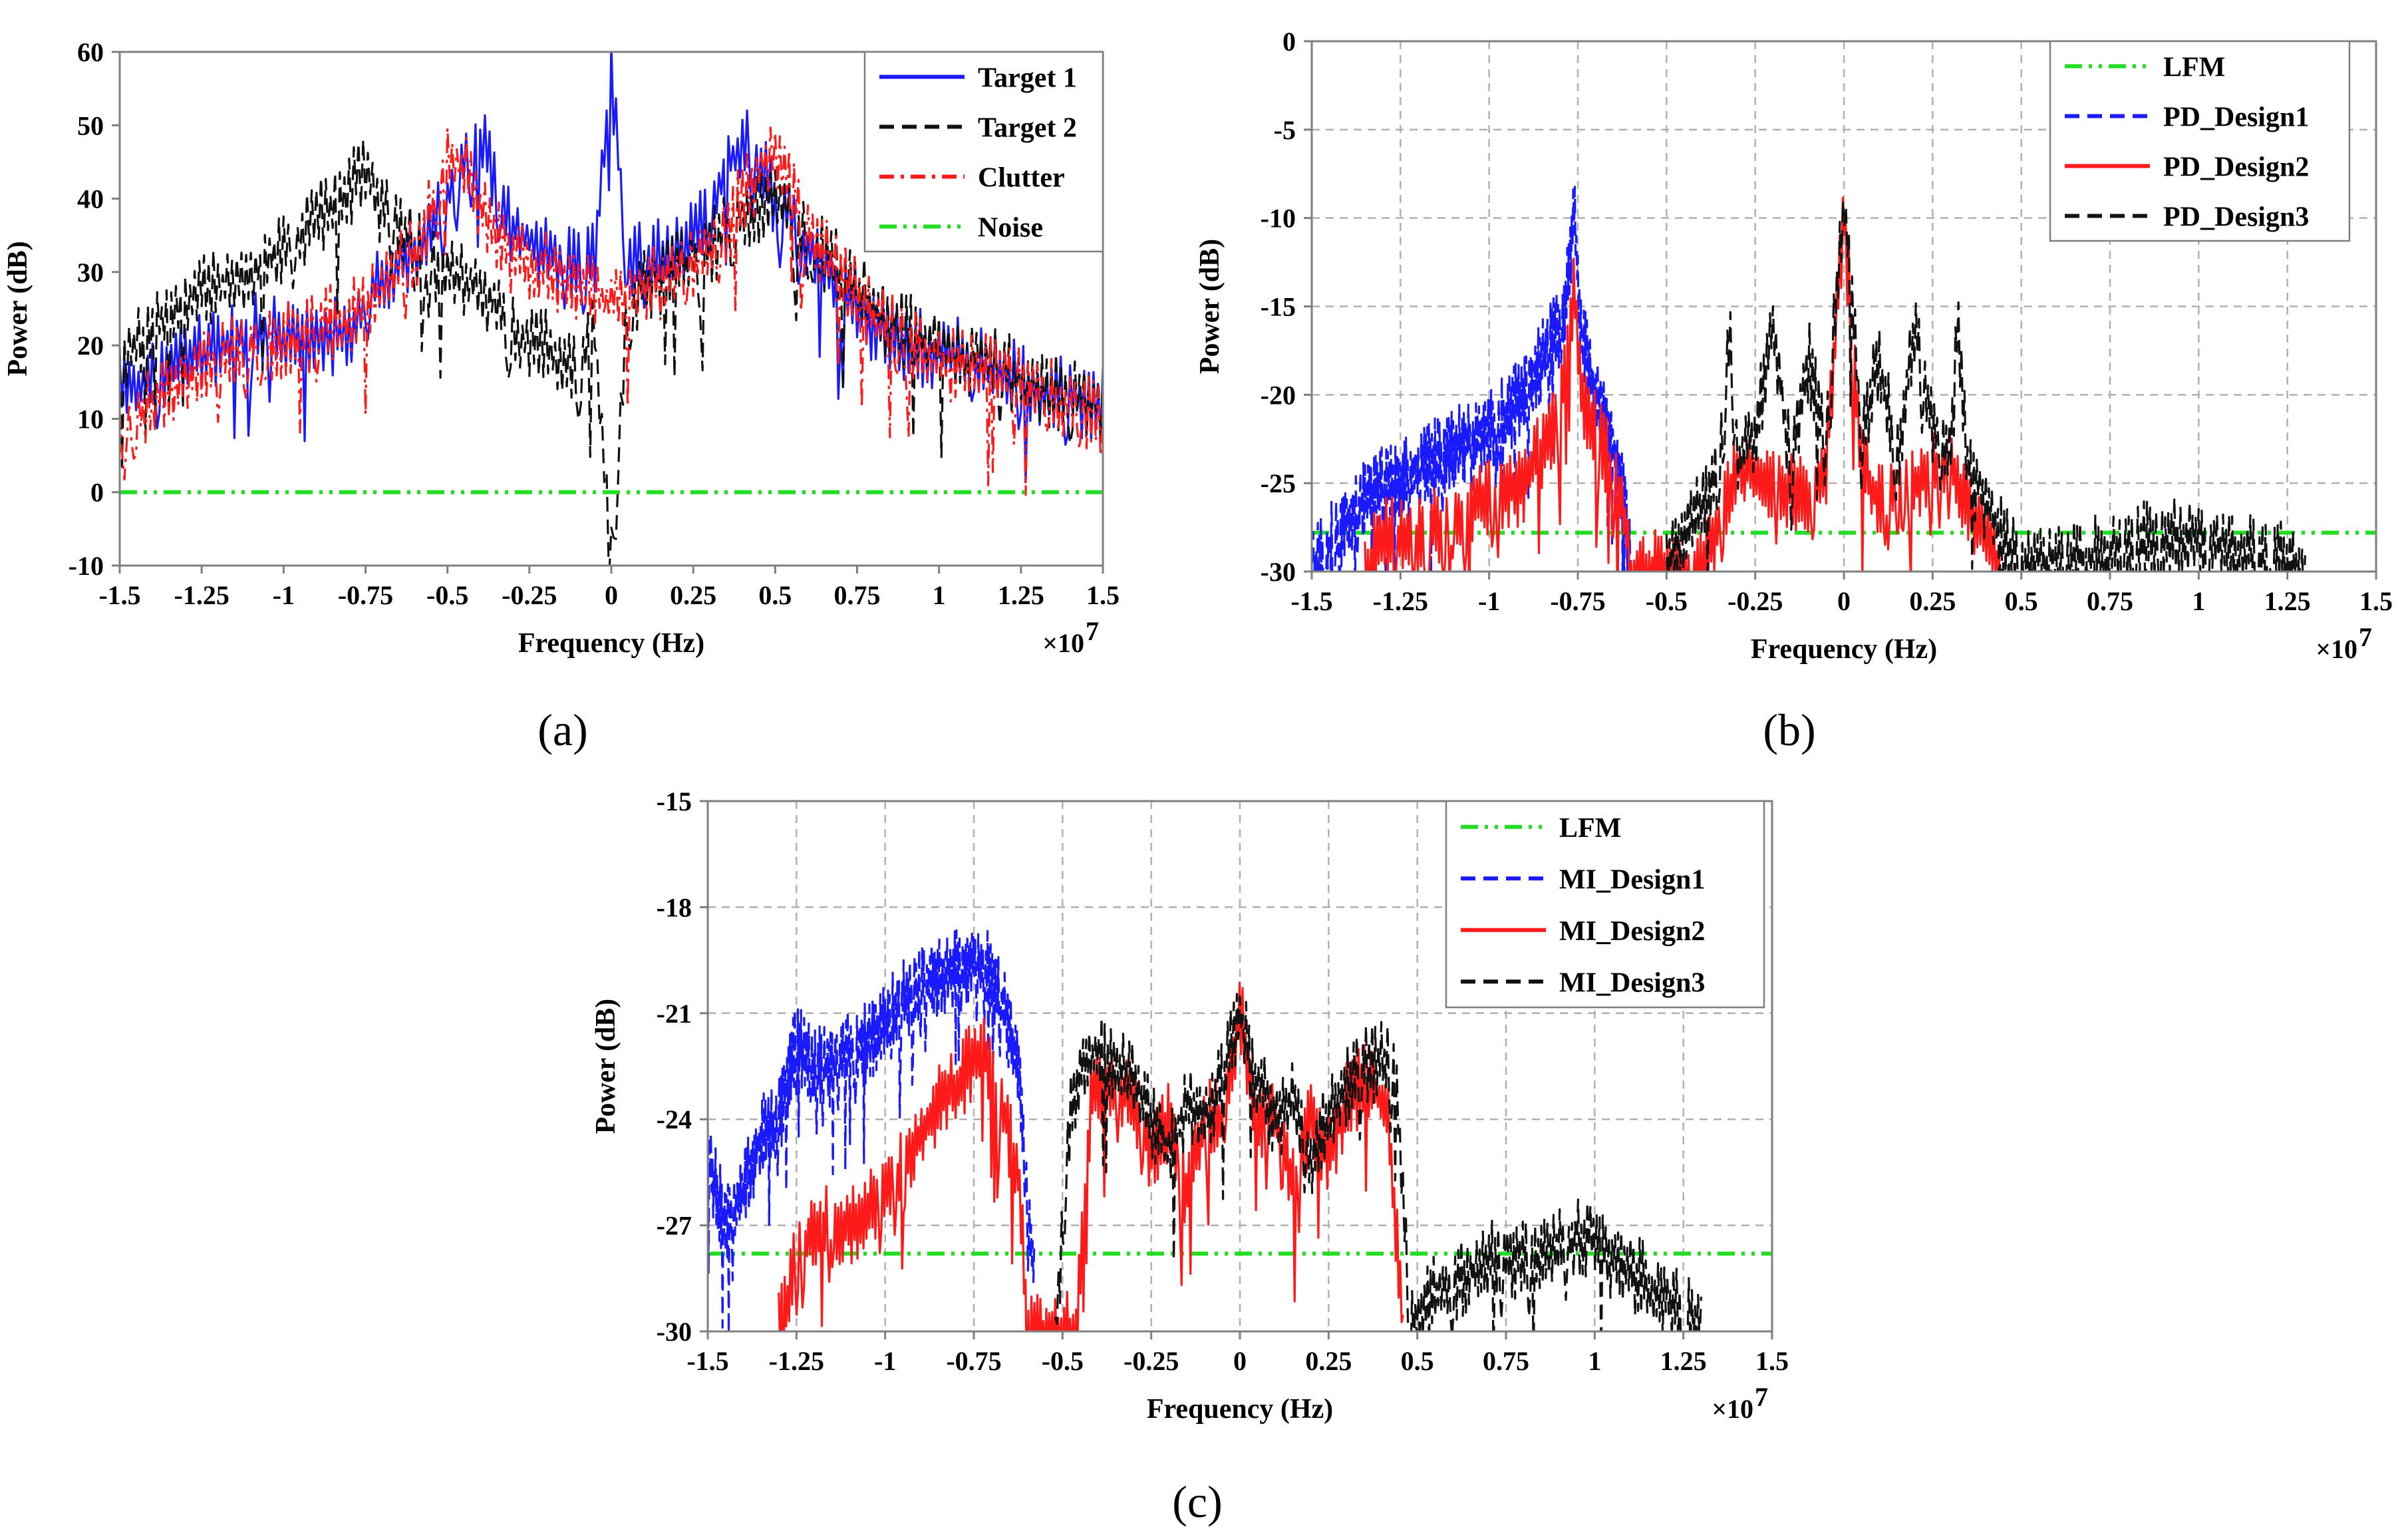 This screenshot has height=1533, width=2408. What do you see at coordinates (1378, 1162) in the screenshot?
I see `series-line-mi-design3` at bounding box center [1378, 1162].